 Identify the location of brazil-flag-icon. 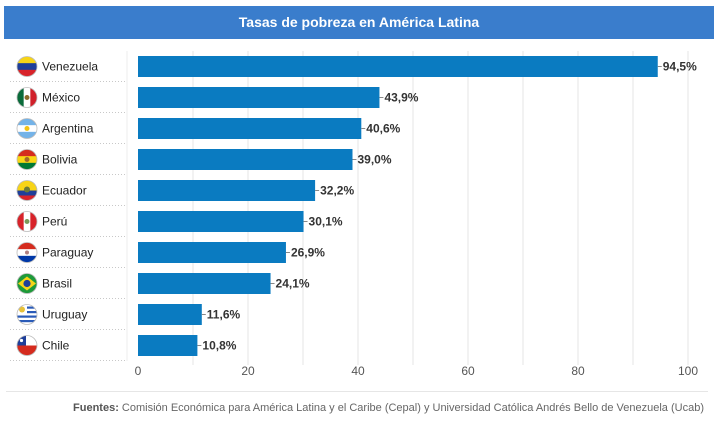
(27, 283).